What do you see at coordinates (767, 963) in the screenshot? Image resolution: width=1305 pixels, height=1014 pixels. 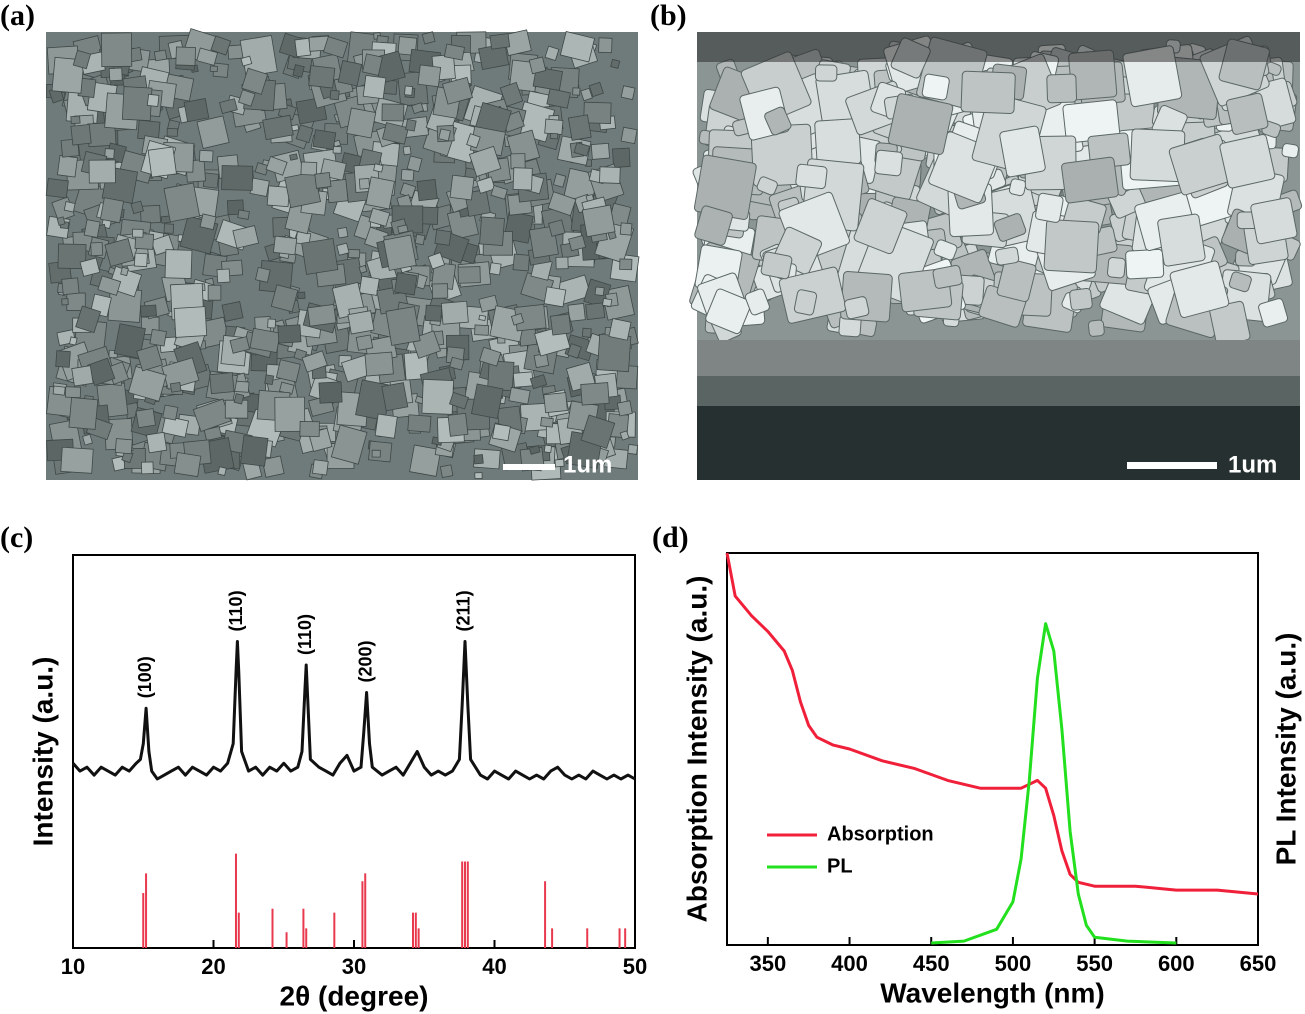 I see `x-tick-label: 350` at bounding box center [767, 963].